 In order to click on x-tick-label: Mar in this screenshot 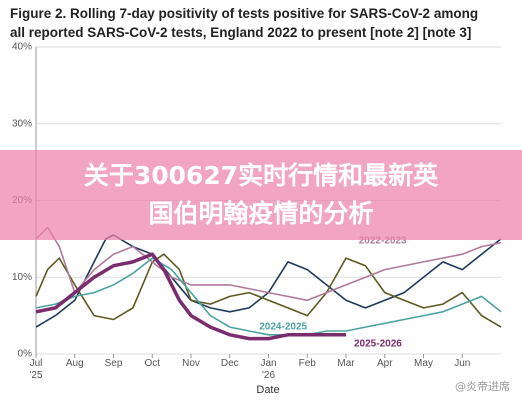, I will do `click(346, 363)`.